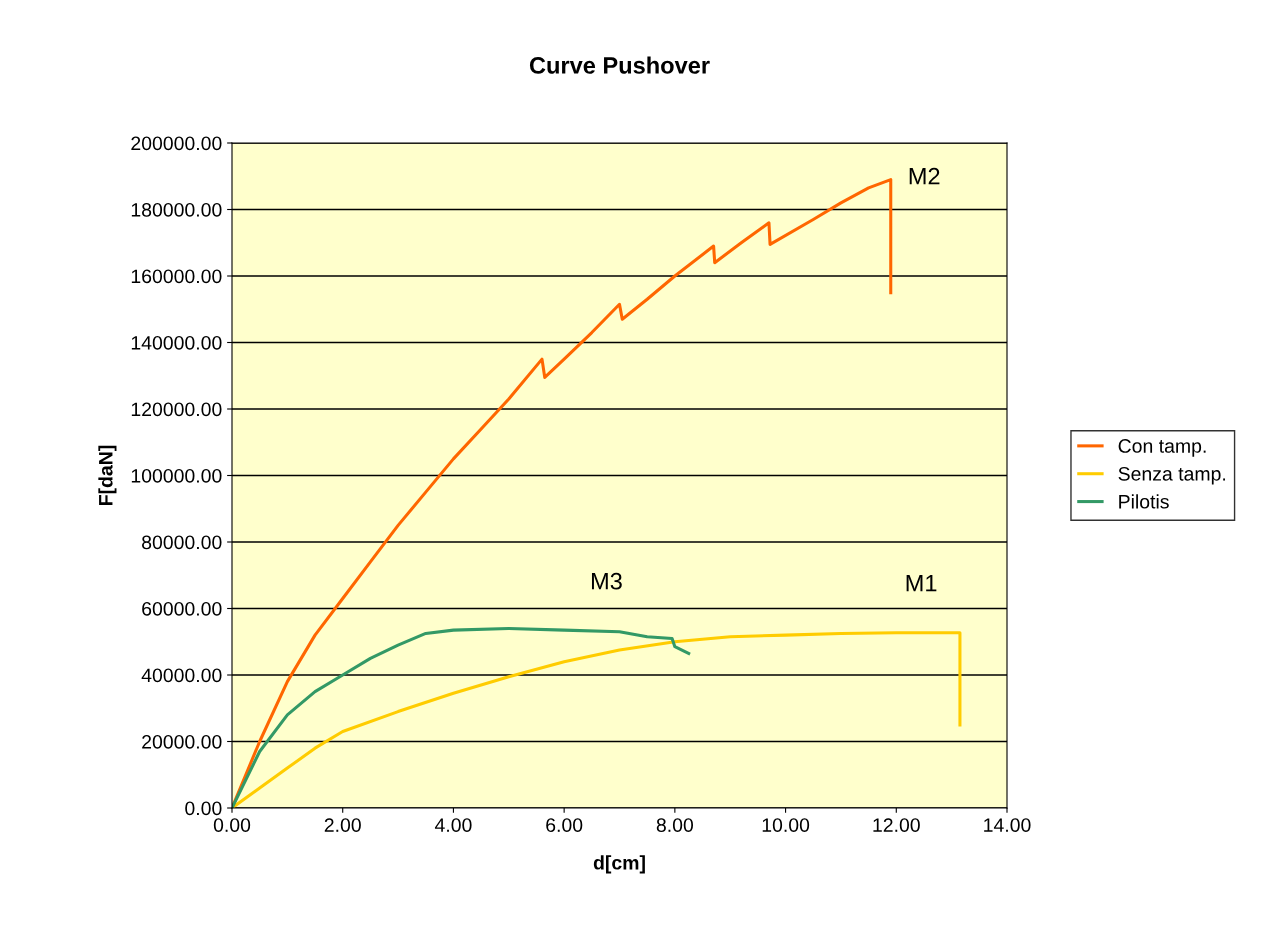 Image resolution: width=1266 pixels, height=927 pixels. What do you see at coordinates (453, 825) in the screenshot?
I see `x-tick-label: 4.00` at bounding box center [453, 825].